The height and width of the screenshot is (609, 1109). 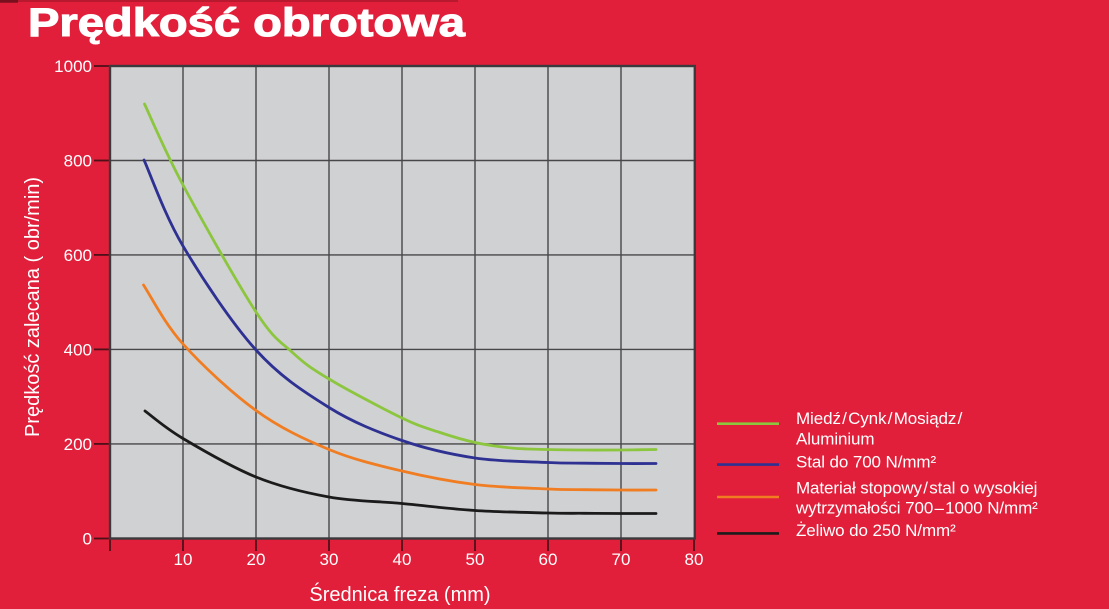 What do you see at coordinates (87, 538) in the screenshot?
I see `svg-text: 0` at bounding box center [87, 538].